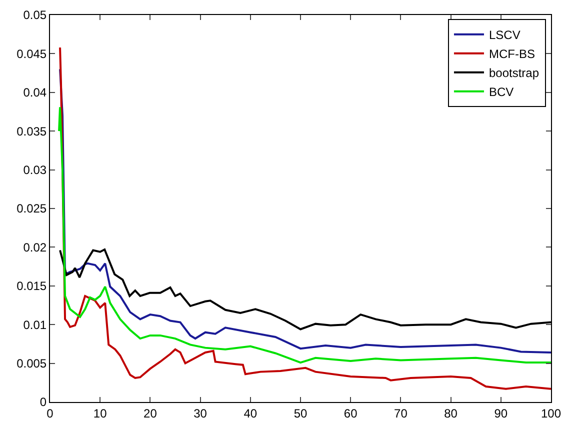 The height and width of the screenshot is (430, 569). I want to click on x-tick-label: 90, so click(501, 413).